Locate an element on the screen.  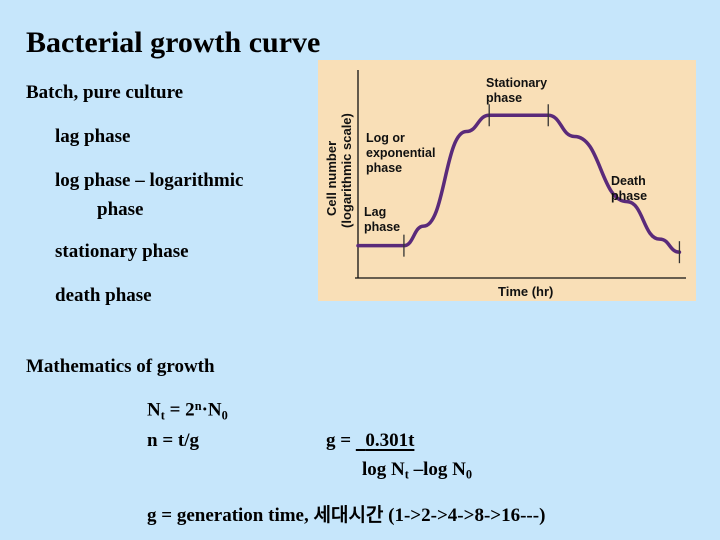
eq-n-sup: n is located at coordinates (198, 406).